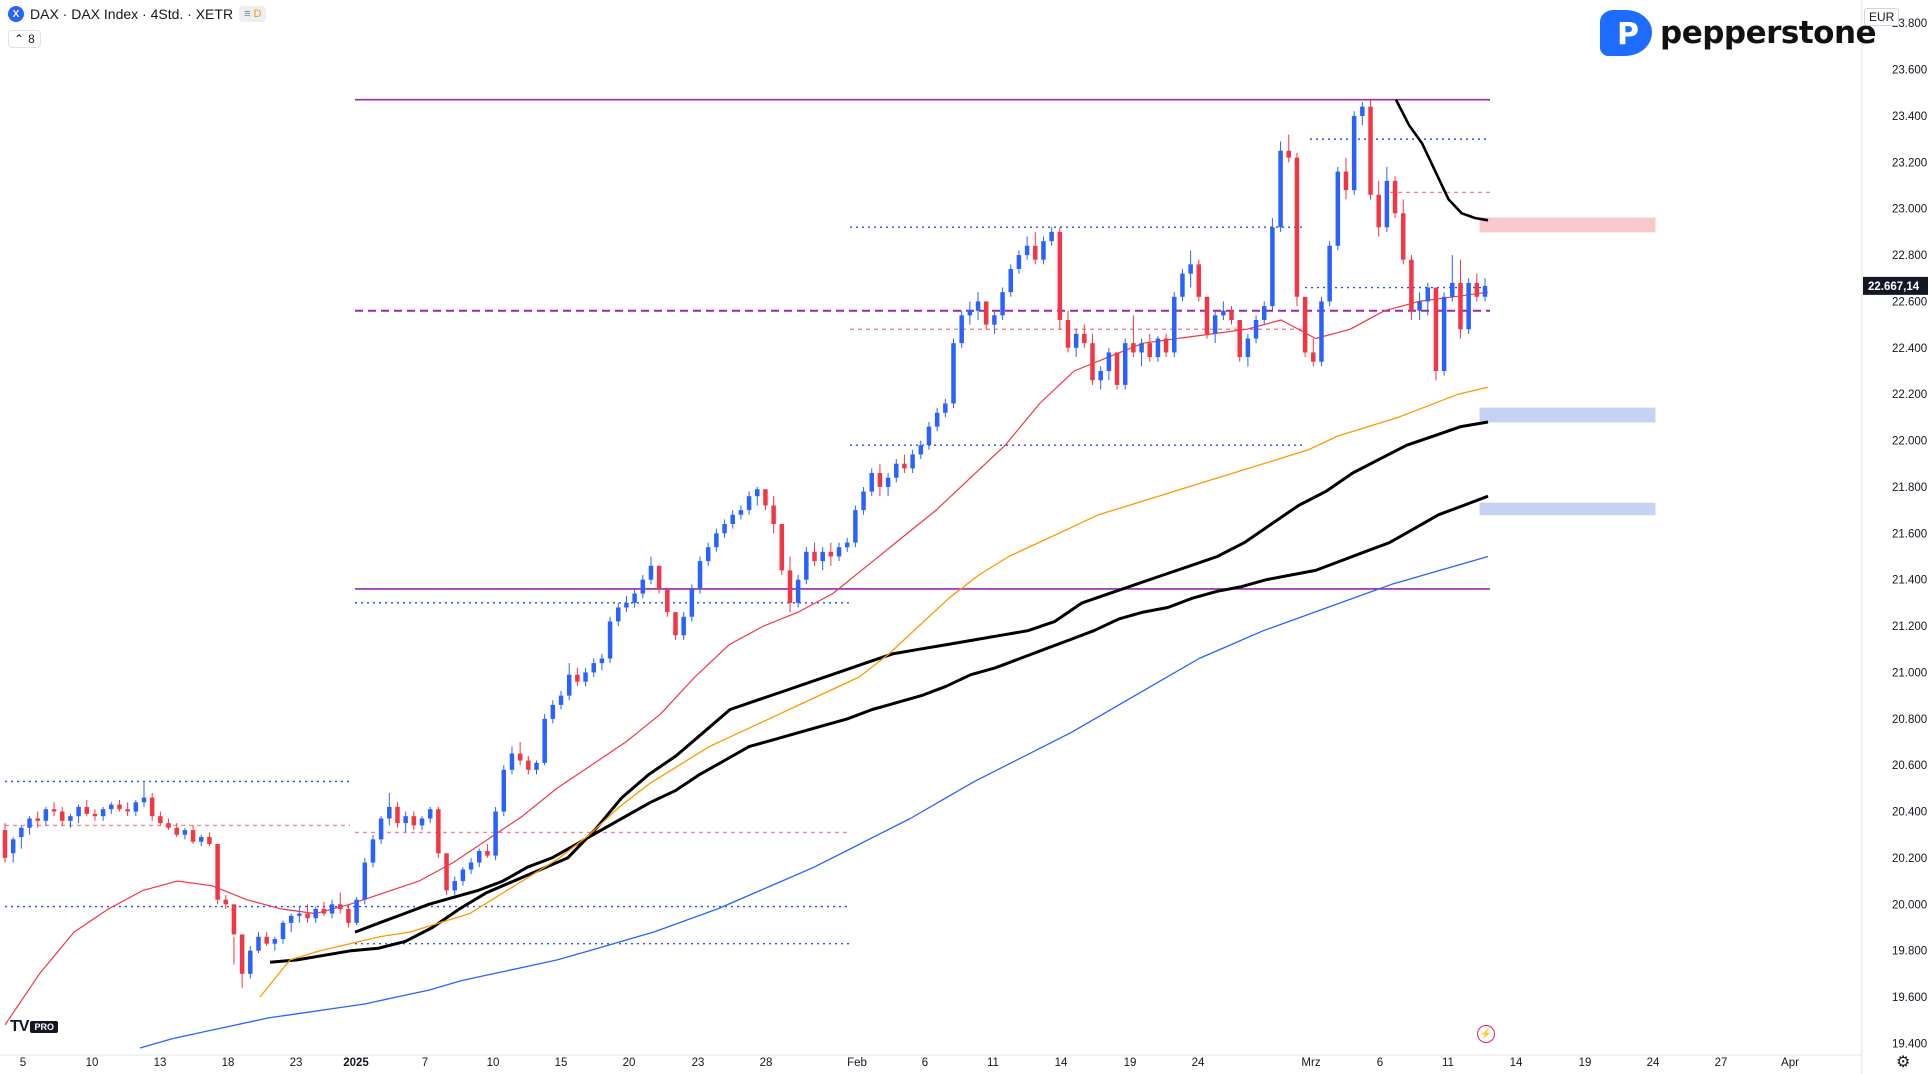  Describe the element at coordinates (1910, 349) in the screenshot. I see `y-tick-label: 22.400,00` at that location.